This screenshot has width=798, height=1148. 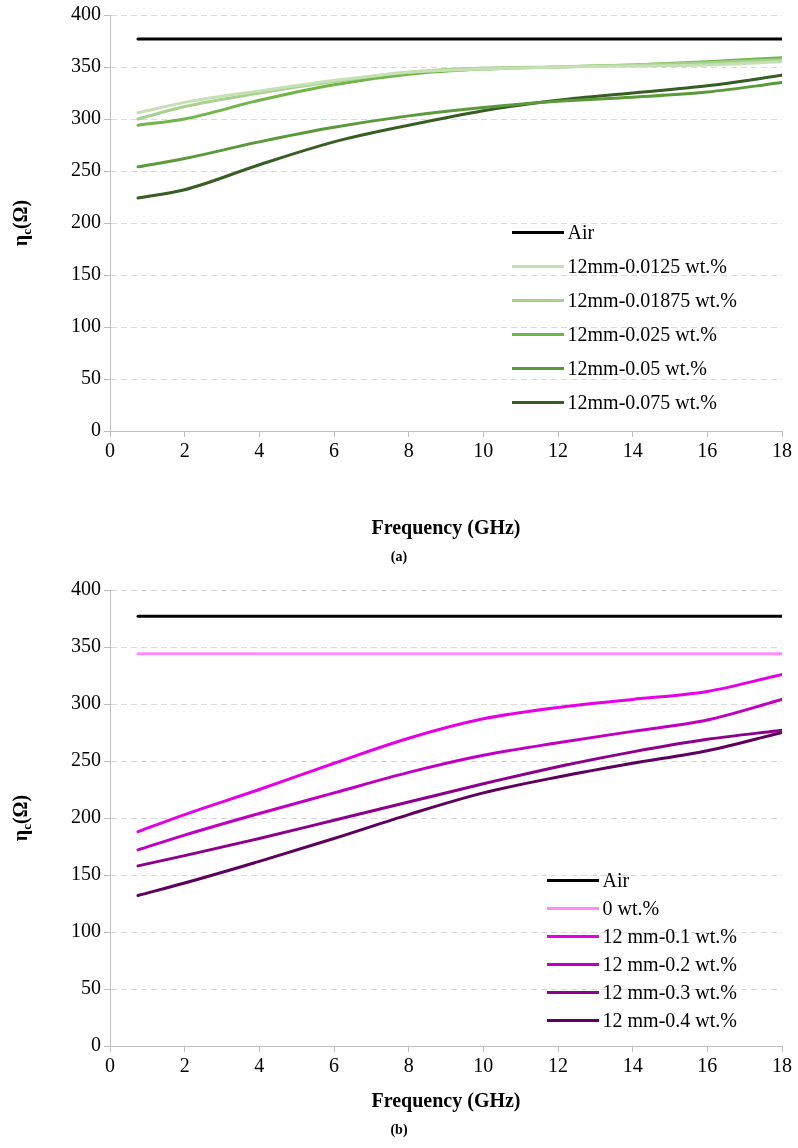 I want to click on text: (b), so click(x=399, y=1130).